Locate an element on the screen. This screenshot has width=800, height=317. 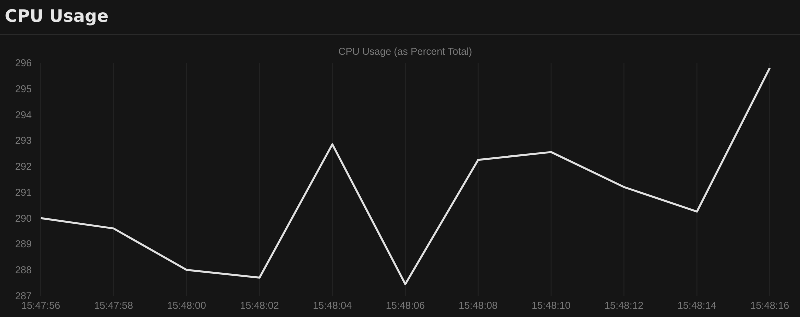
chart-subtitle: CPU Usage (as Percent Total) is located at coordinates (405, 52).